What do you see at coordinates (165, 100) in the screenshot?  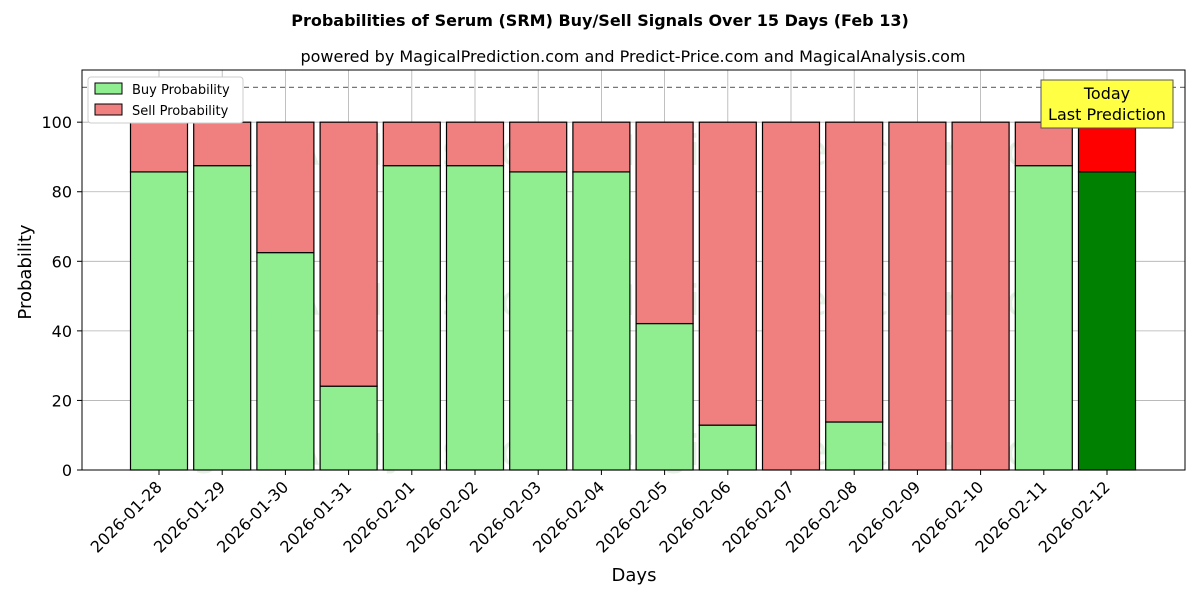 I see `legend: Buy Probability Sell Probability` at bounding box center [165, 100].